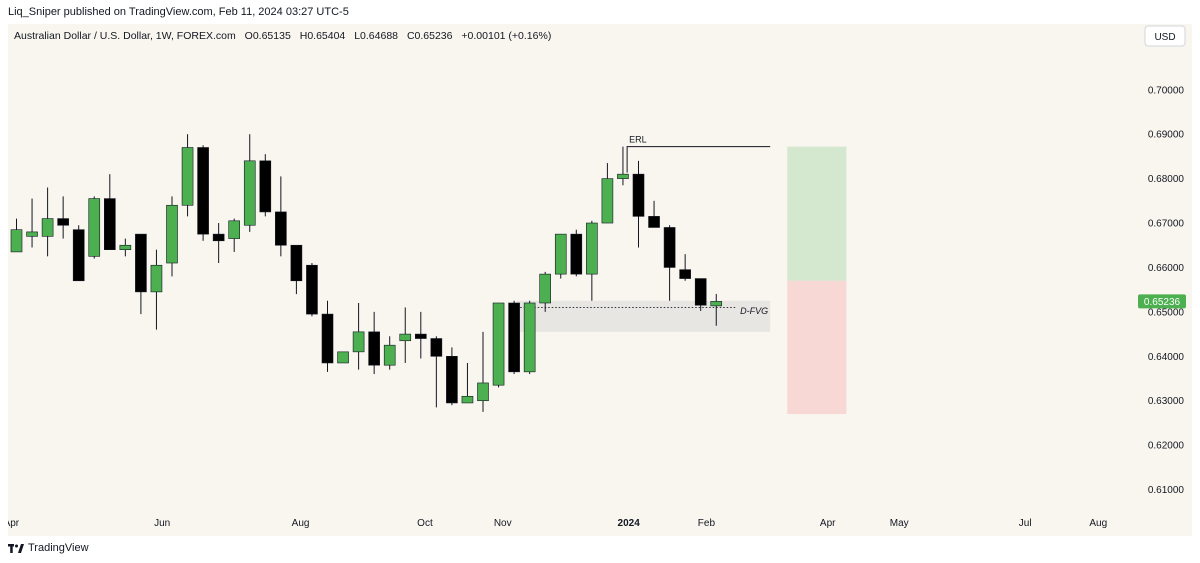 This screenshot has height=563, width=1200. I want to click on x-tick-label: 2024, so click(629, 523).